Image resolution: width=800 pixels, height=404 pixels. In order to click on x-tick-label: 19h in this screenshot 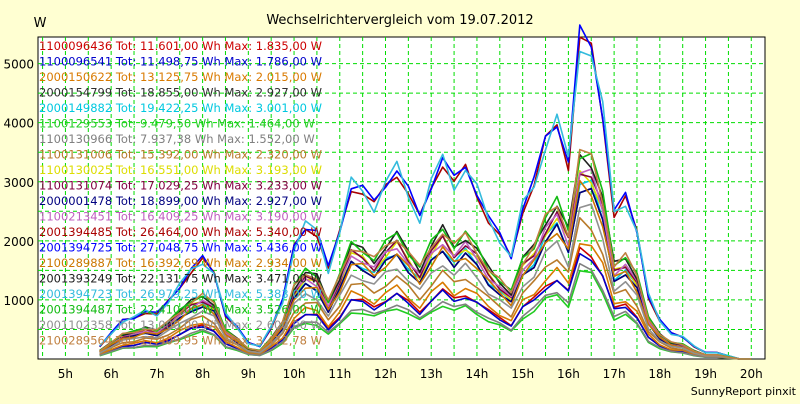, I will do `click(705, 374)`.